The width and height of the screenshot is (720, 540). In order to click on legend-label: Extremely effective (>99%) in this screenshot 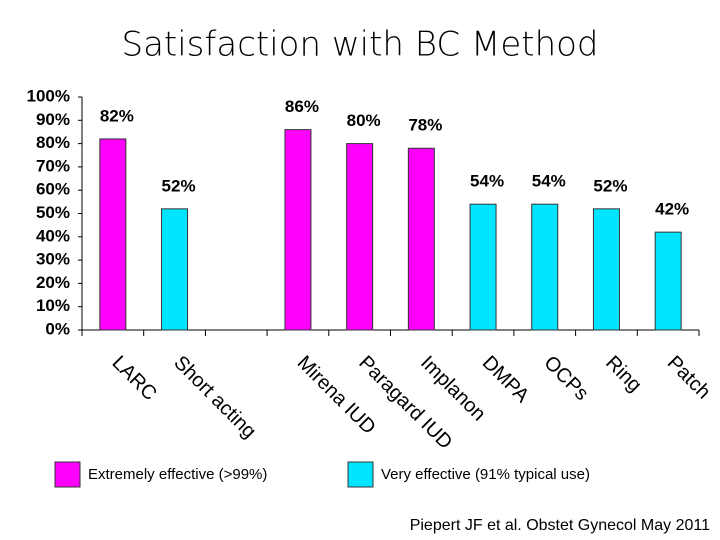, I will do `click(177, 474)`.